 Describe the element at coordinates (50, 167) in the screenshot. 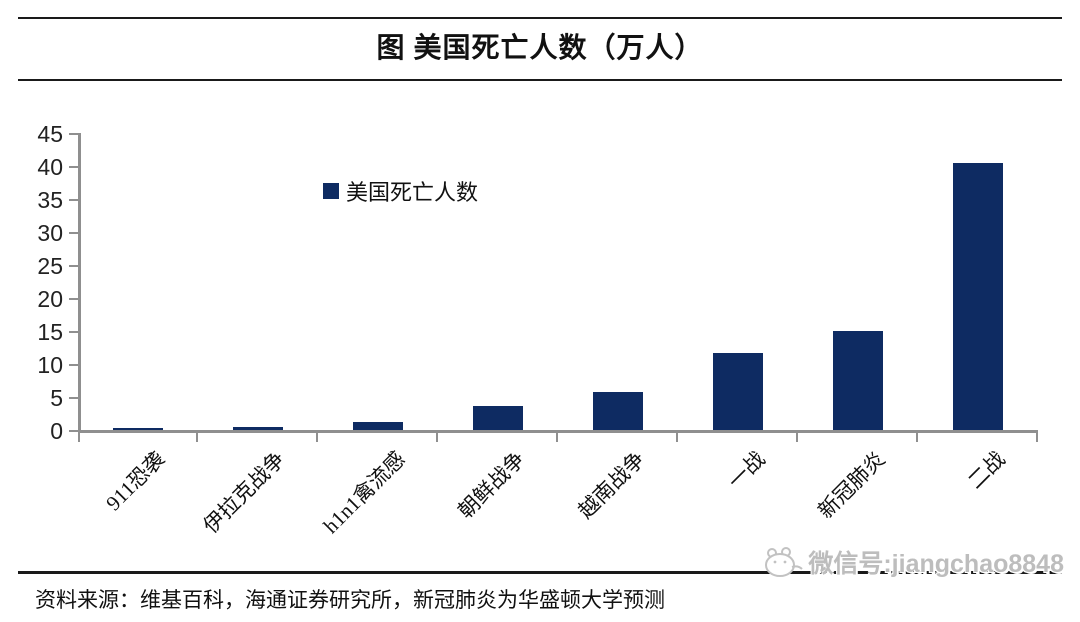

I see `y-axis-tick-label: 40` at that location.